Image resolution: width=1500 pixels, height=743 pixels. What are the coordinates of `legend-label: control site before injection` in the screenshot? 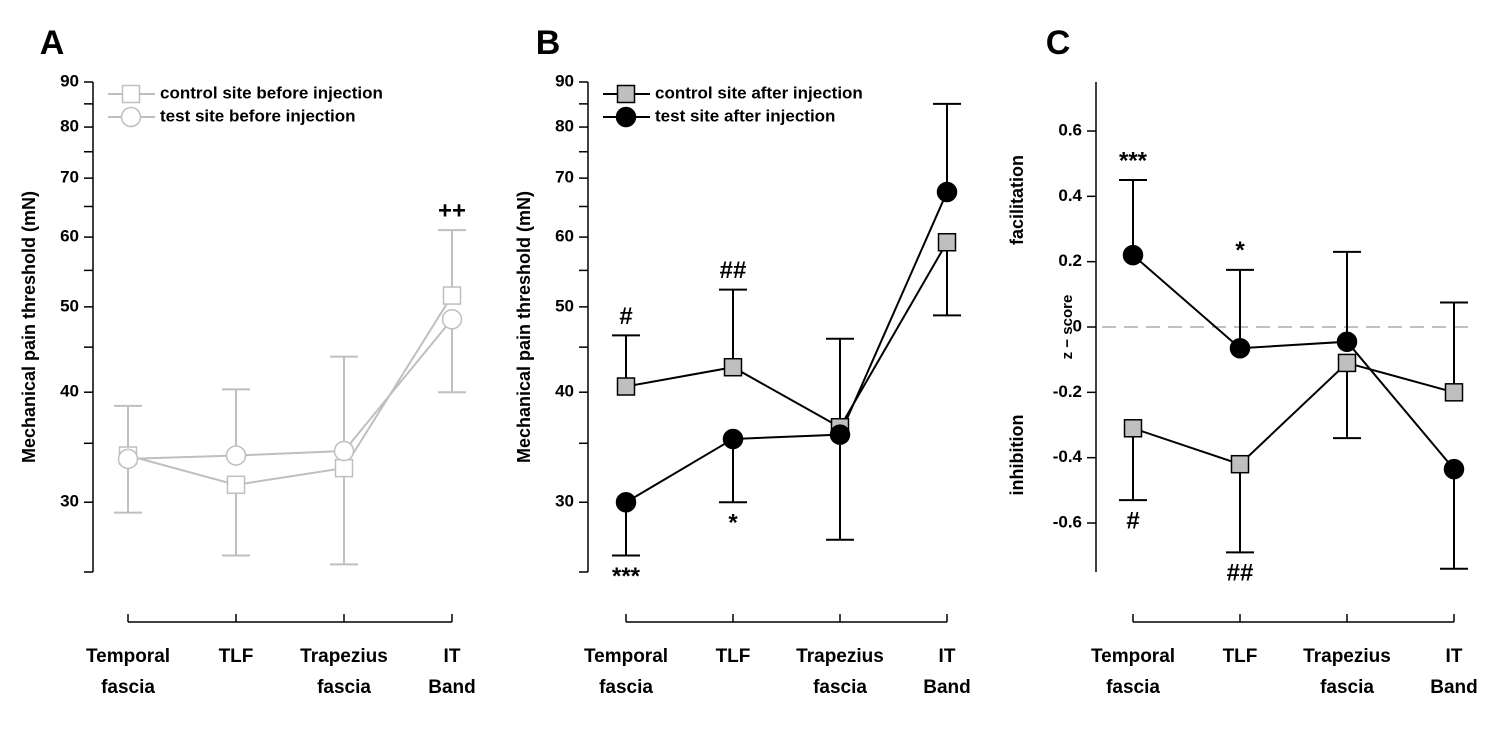 It's located at (271, 92).